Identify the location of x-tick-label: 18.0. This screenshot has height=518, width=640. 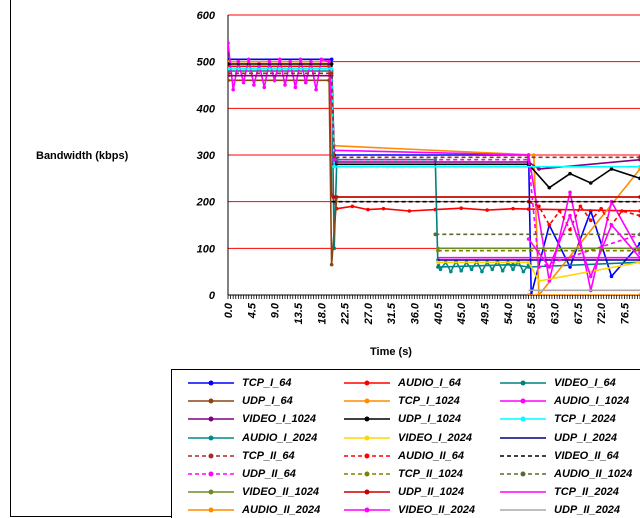
(322, 313).